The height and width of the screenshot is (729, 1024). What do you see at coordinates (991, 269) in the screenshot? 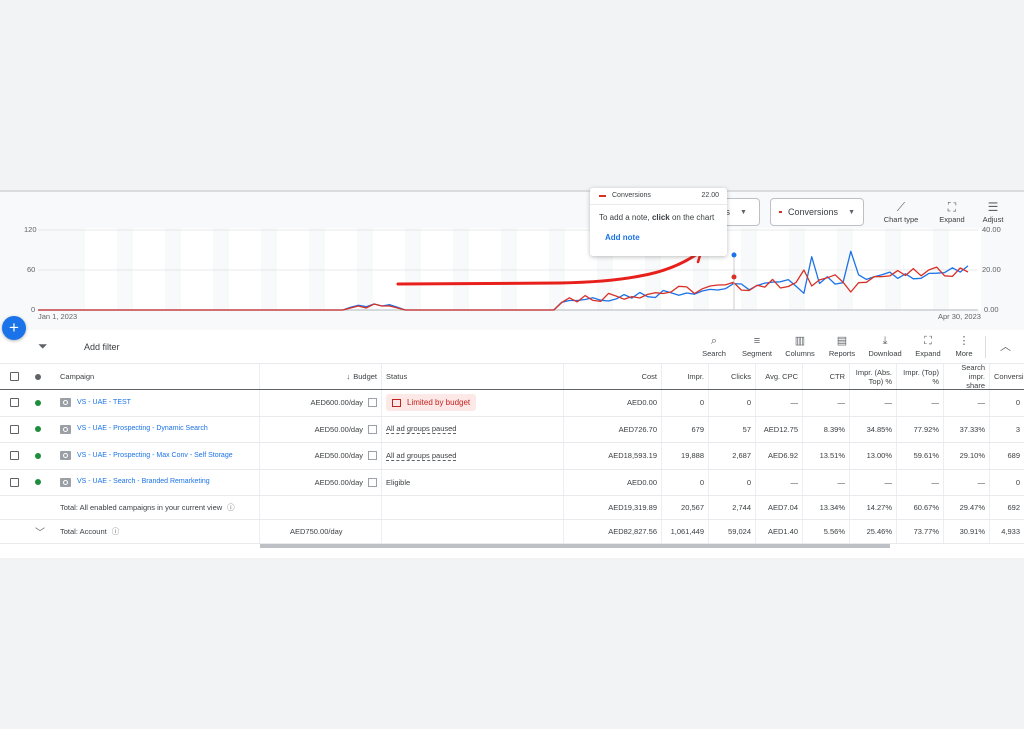
I see `y-right-tick: 20.00` at bounding box center [991, 269].